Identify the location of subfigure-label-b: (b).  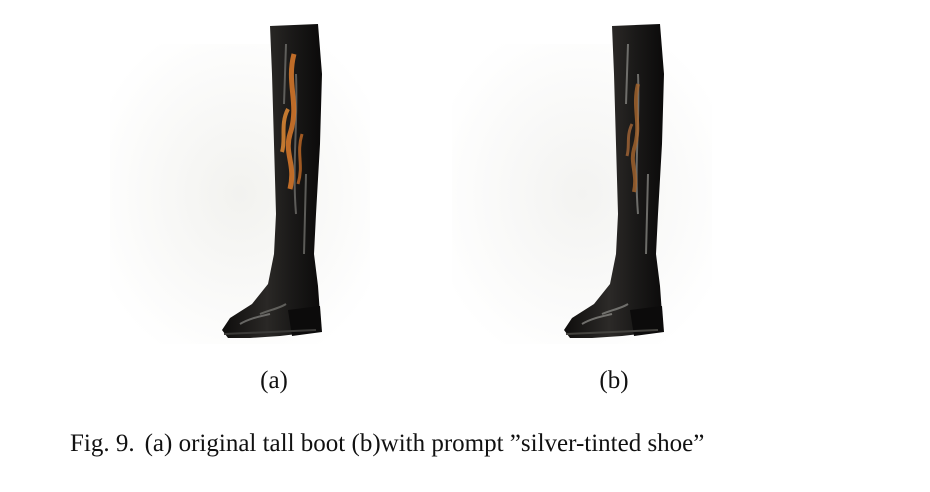
(614, 380).